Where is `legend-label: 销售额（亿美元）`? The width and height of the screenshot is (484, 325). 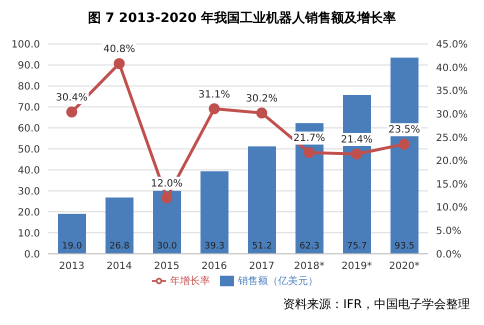 legend-label: 销售额（亿美元） is located at coordinates (278, 281).